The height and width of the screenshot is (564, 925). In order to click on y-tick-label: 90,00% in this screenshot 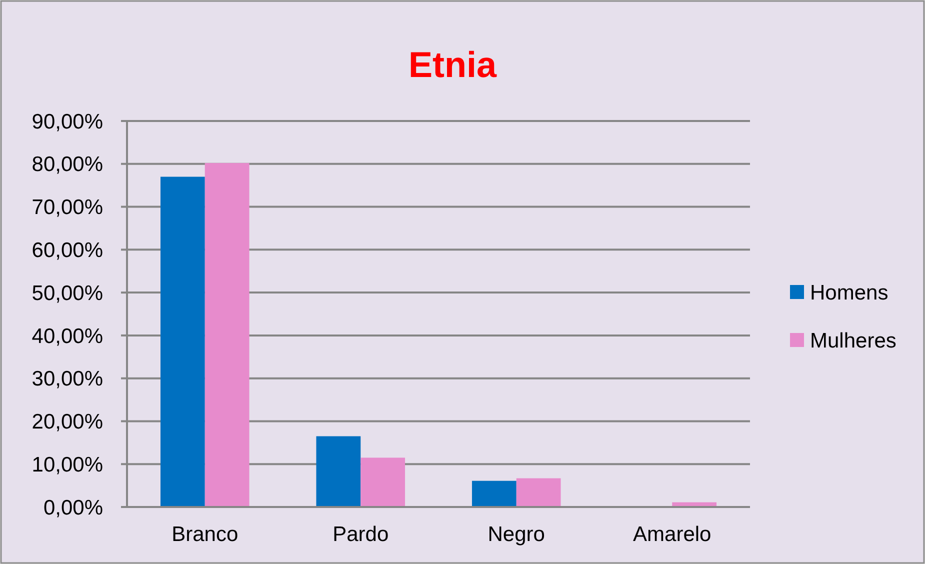, I will do `click(67, 122)`.